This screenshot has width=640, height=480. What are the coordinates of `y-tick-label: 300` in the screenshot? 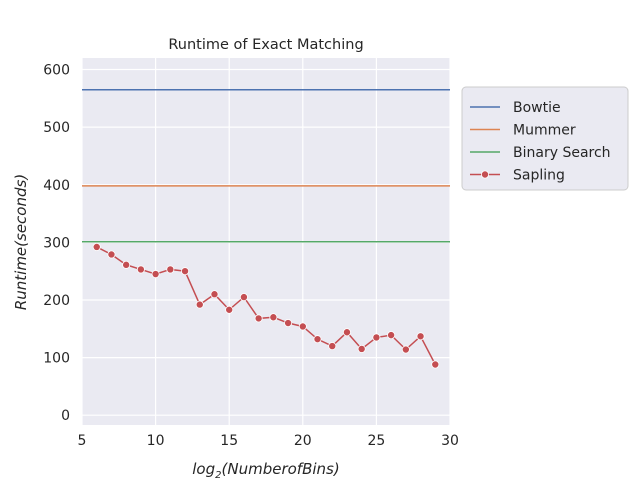 It's located at (56, 243).